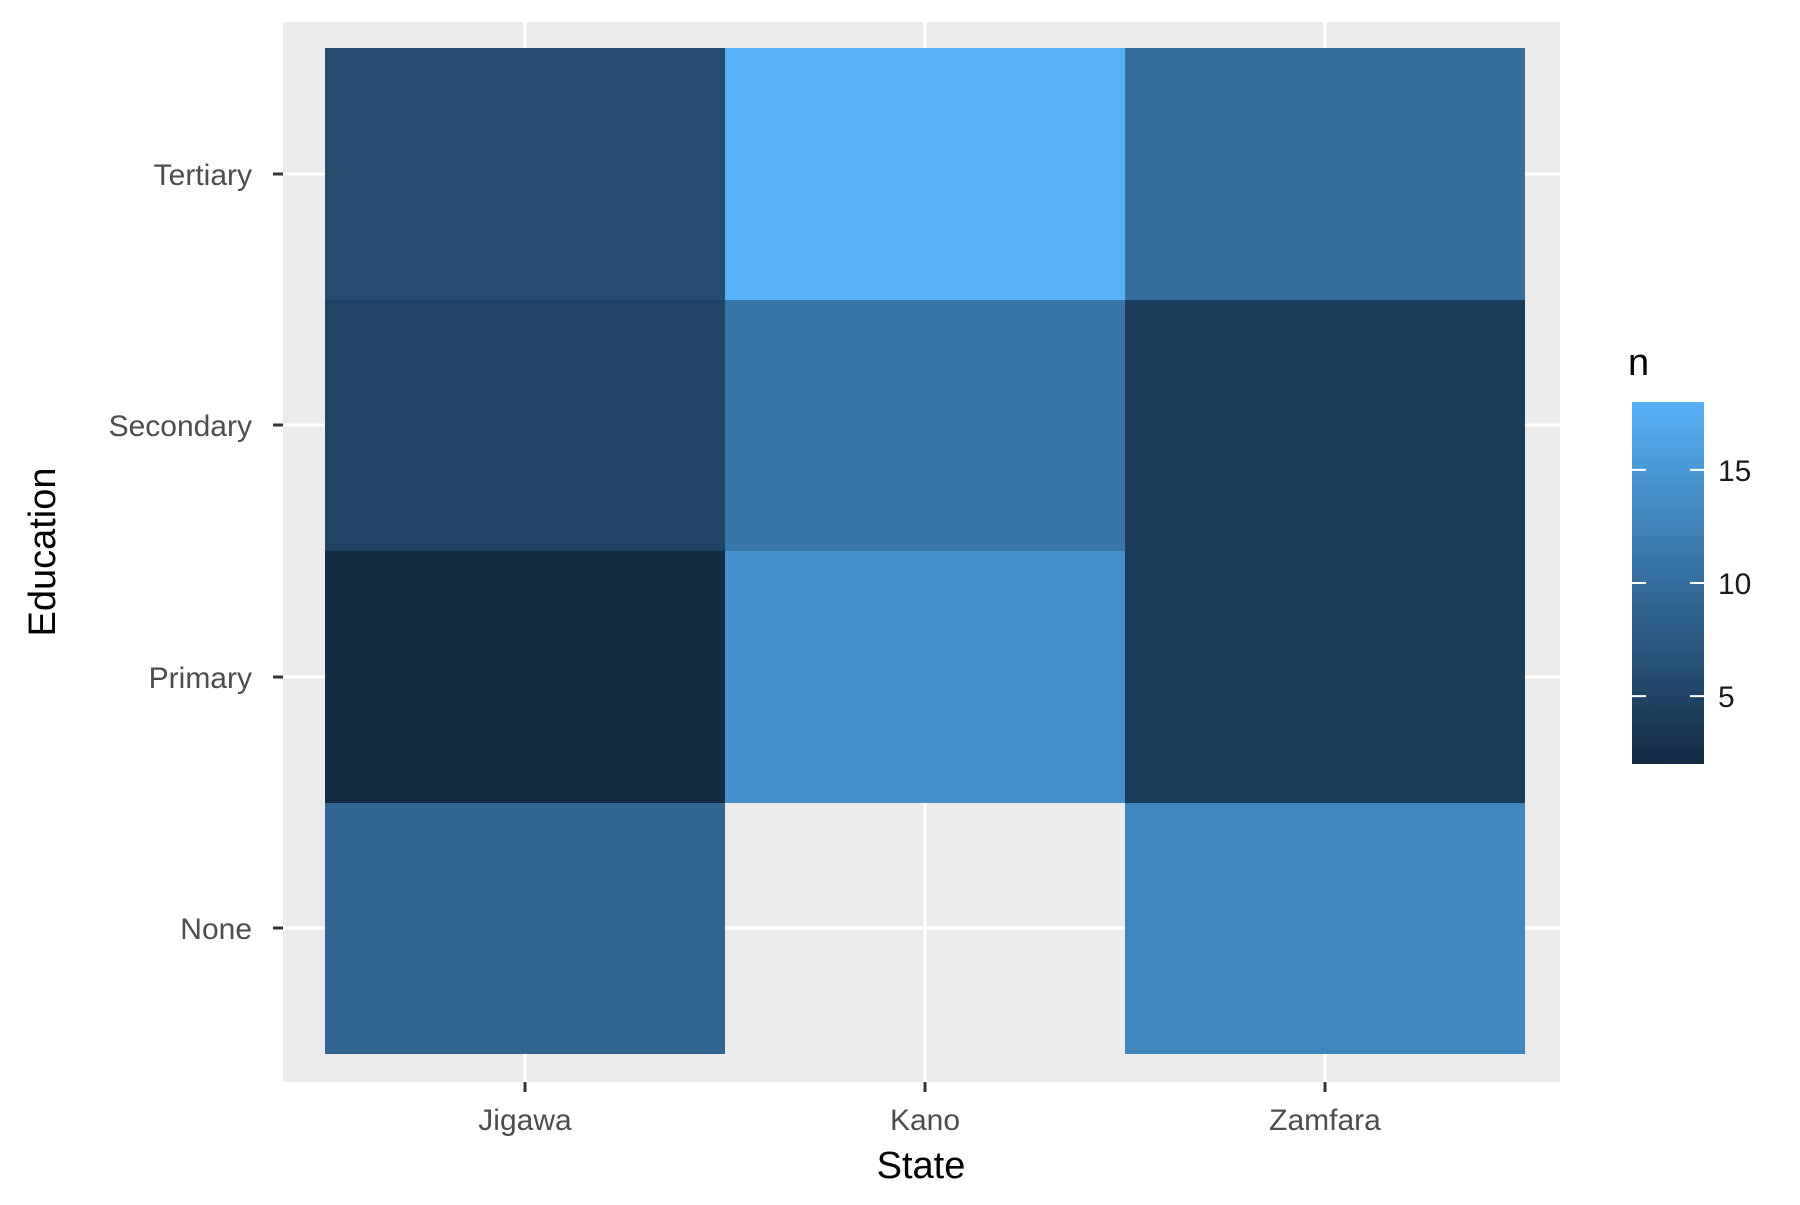 This screenshot has width=1800, height=1205. What do you see at coordinates (925, 1120) in the screenshot?
I see `x-tick-label: Kano` at bounding box center [925, 1120].